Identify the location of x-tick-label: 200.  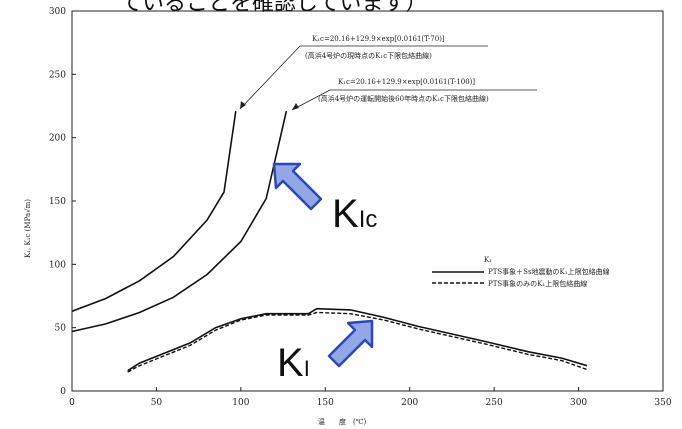
(409, 403).